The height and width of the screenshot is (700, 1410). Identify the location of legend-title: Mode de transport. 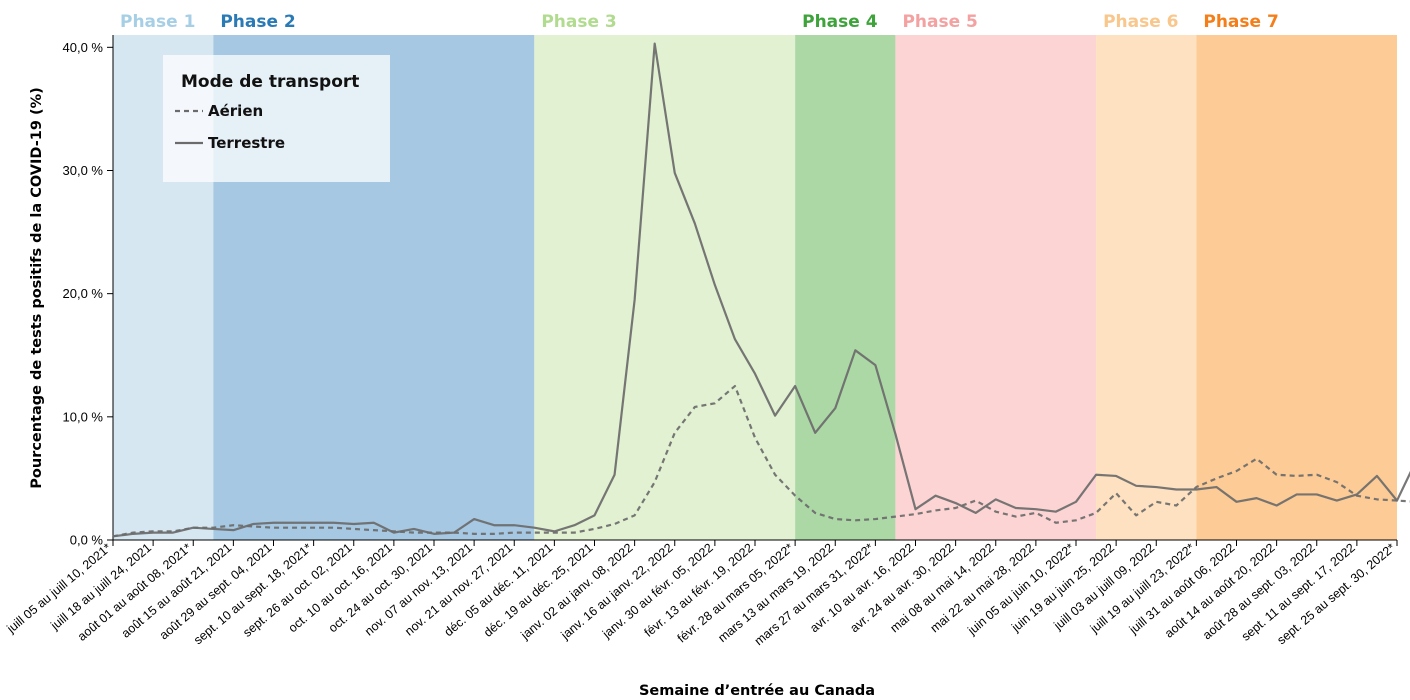
(270, 82).